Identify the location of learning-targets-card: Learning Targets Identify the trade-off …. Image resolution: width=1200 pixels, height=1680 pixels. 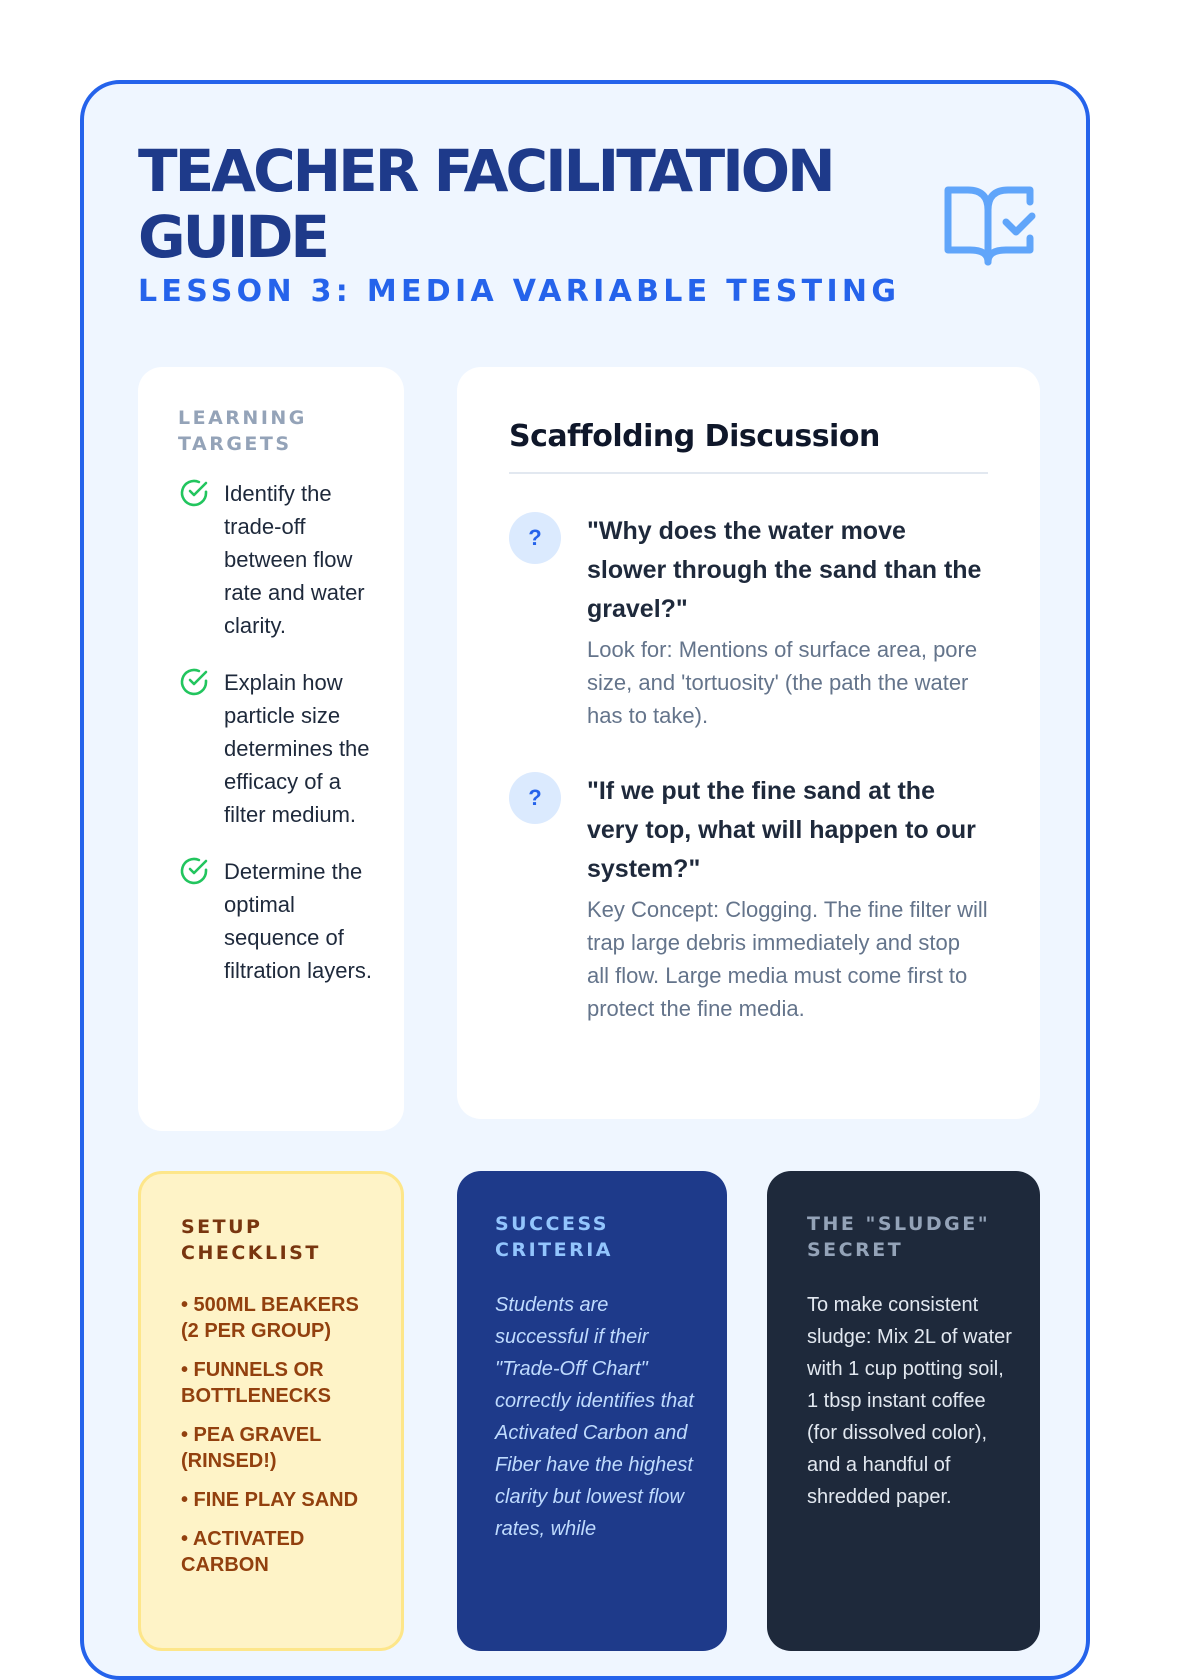
(271, 749).